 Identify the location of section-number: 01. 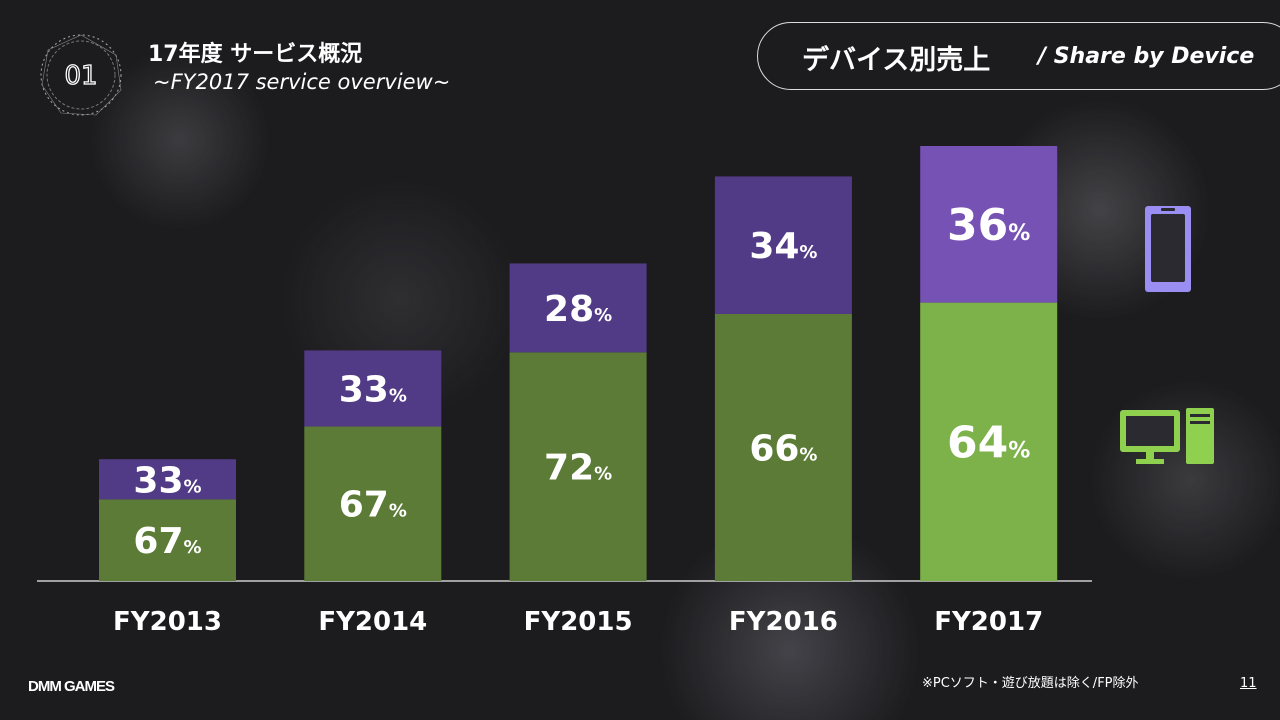
(80, 76).